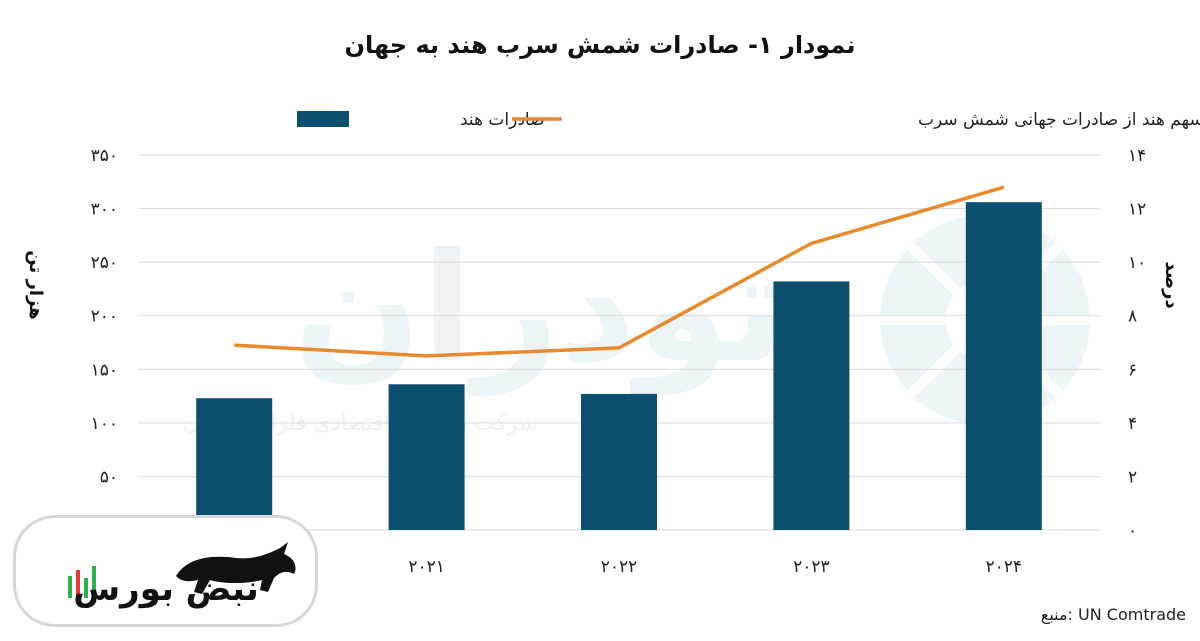 The height and width of the screenshot is (641, 1200). I want to click on x-tick-label: ۲۰۲۲, so click(619, 567).